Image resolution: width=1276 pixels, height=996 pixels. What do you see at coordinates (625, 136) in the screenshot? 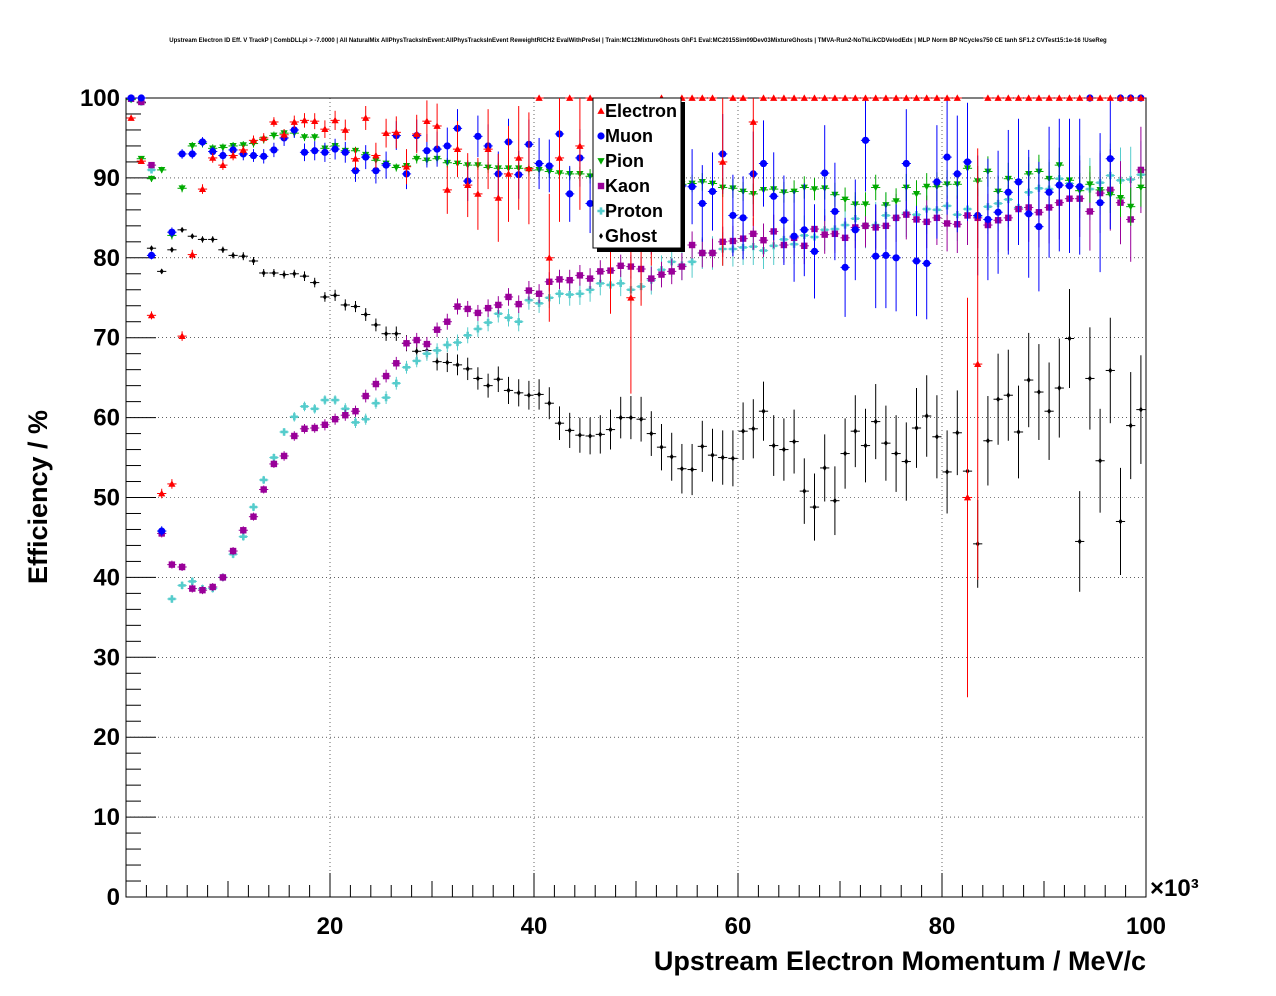
I see `legend-entry-muon: Muon` at bounding box center [625, 136].